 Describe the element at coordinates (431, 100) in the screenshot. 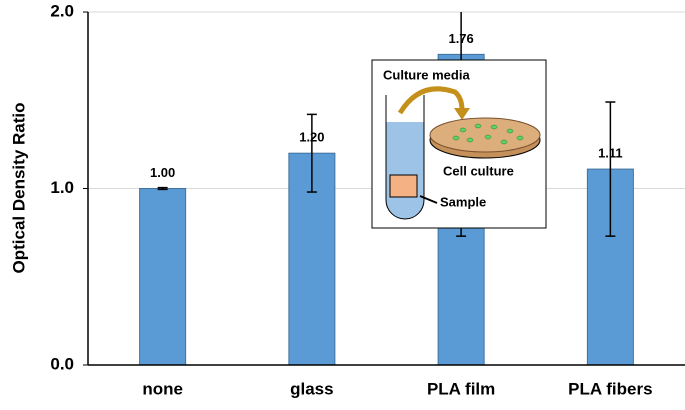

I see `arrow` at that location.